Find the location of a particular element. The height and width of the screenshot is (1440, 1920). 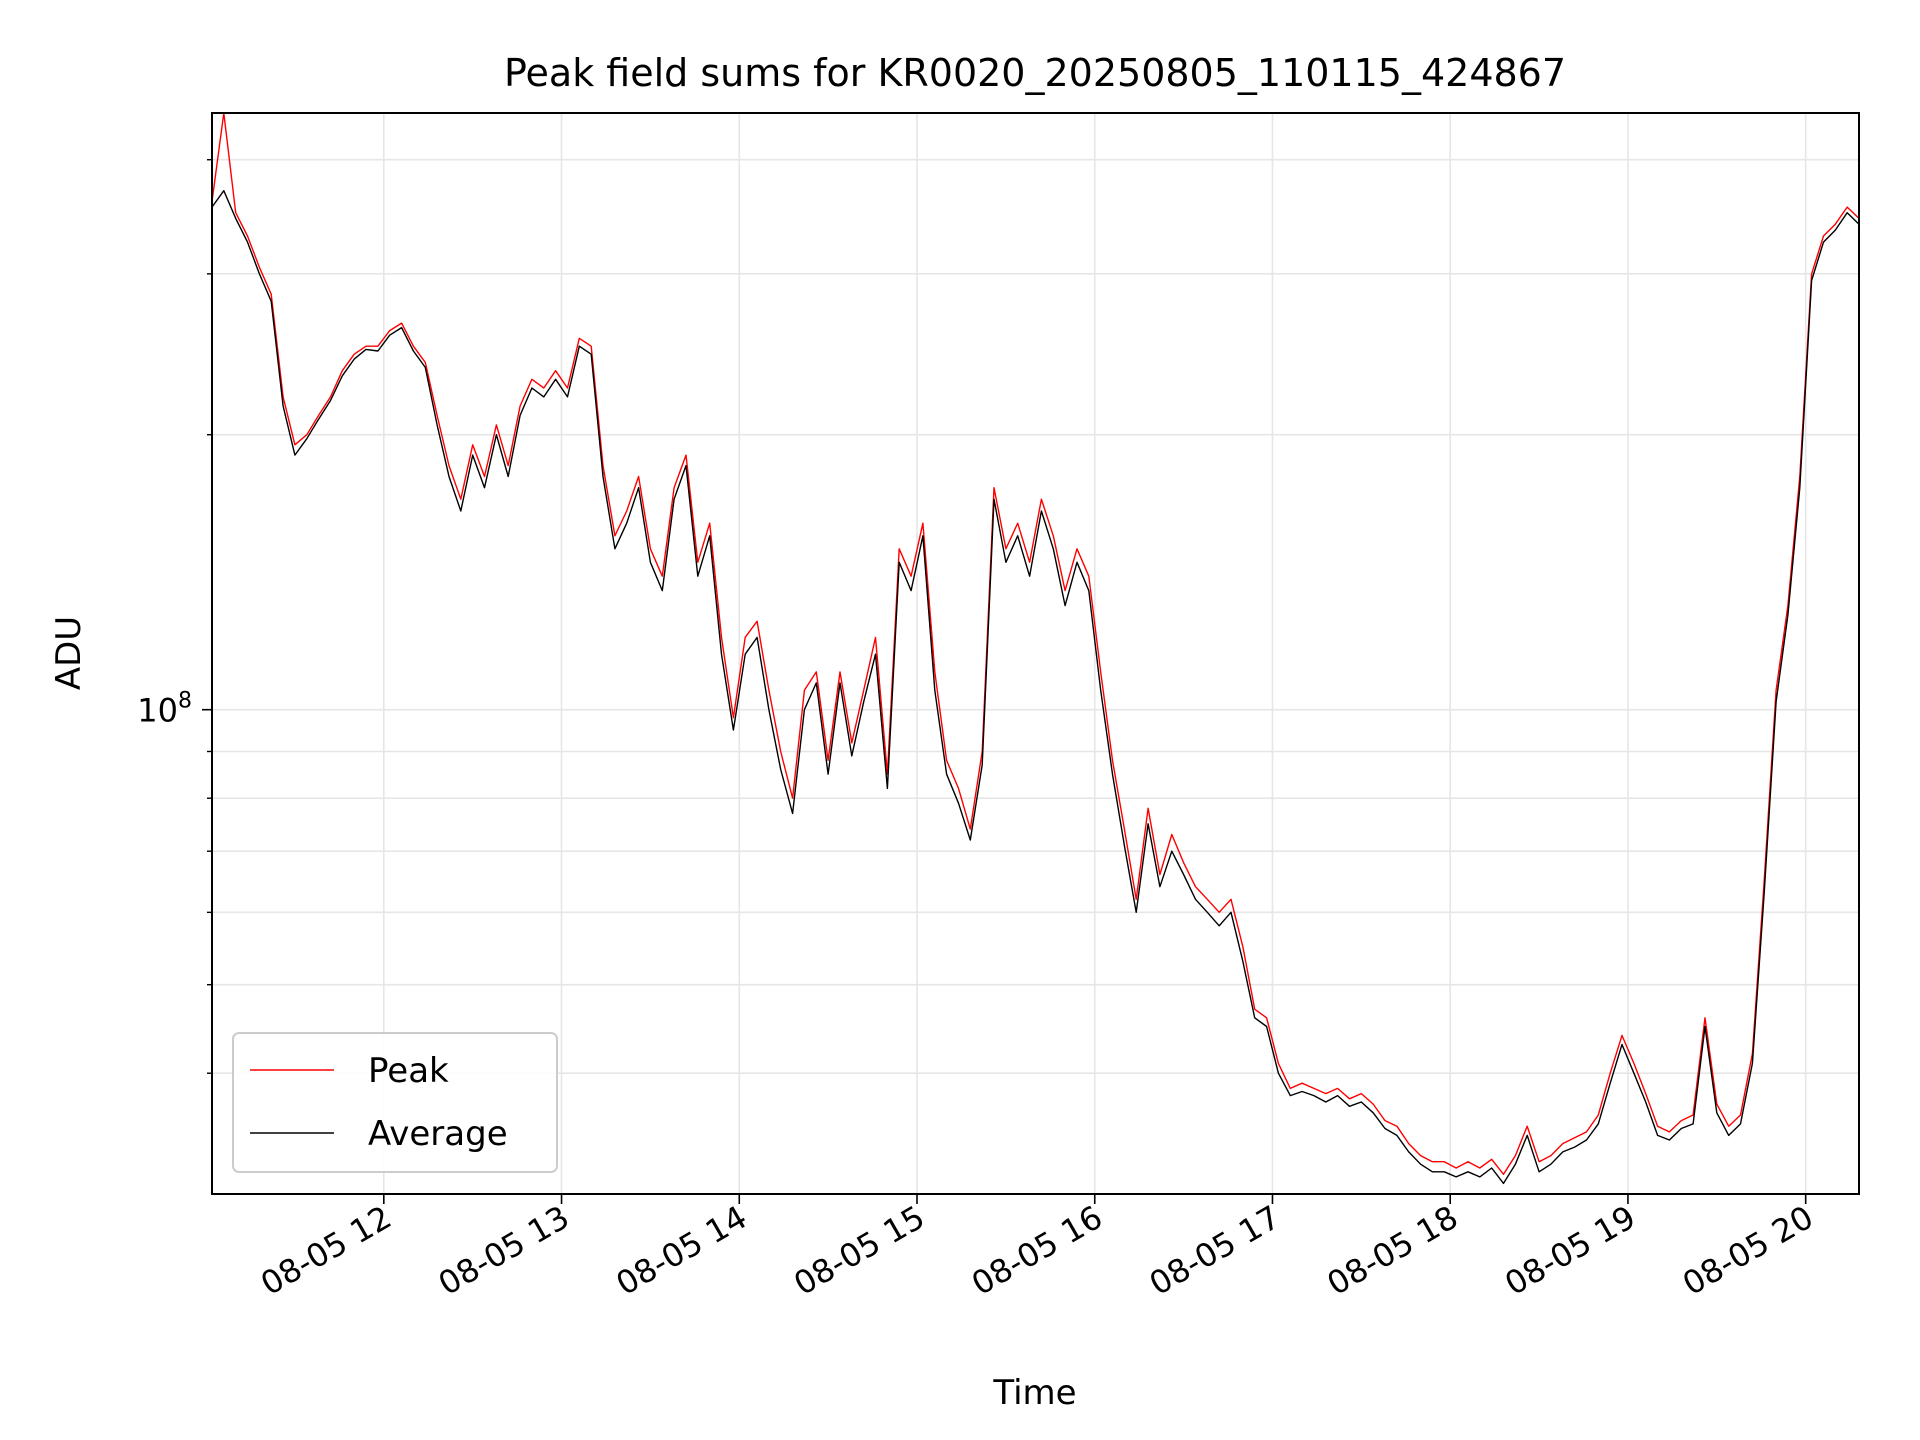

y-axis-label: ADU is located at coordinates (69, 653).